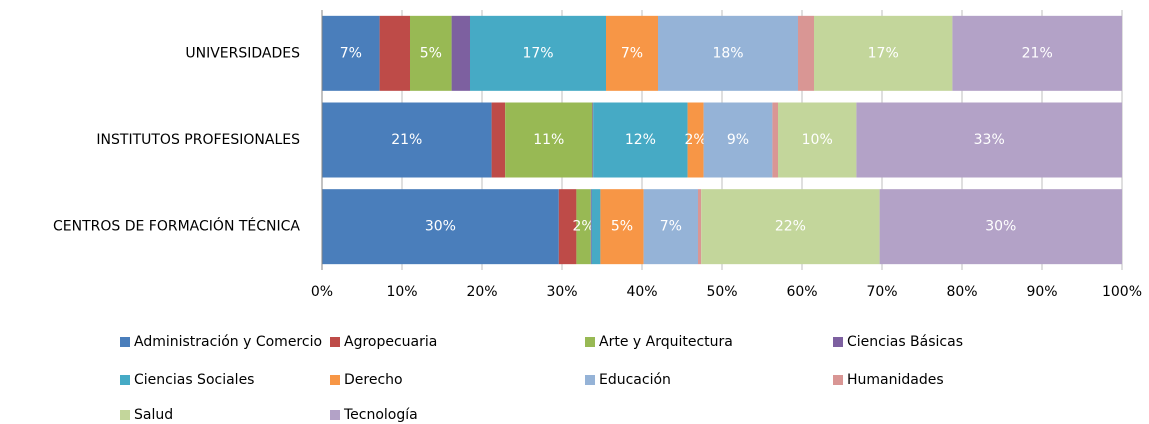  Describe the element at coordinates (666, 342) in the screenshot. I see `legend-label: Arte y Arquitectura` at that location.